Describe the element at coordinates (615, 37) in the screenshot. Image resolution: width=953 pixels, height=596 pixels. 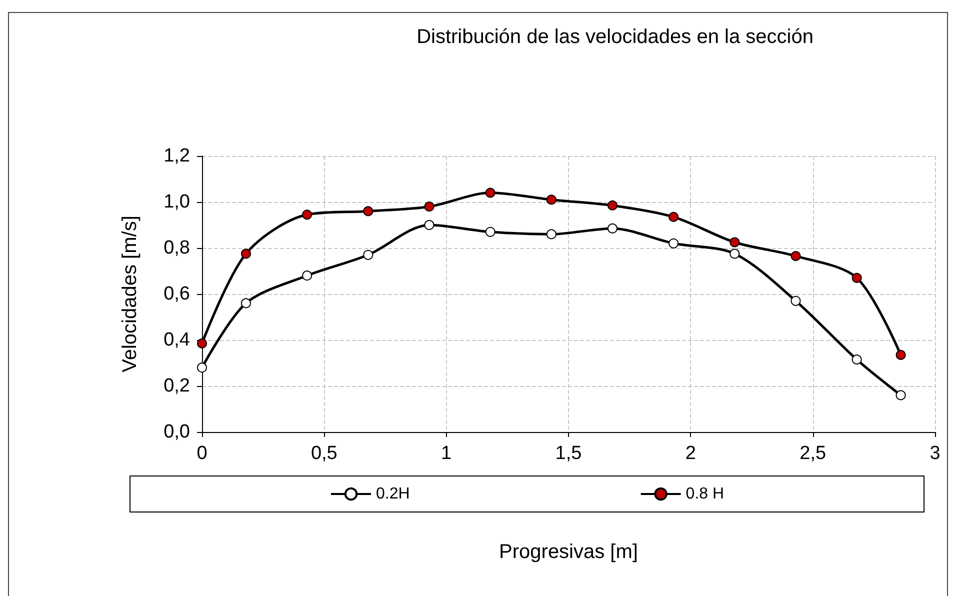
I see `chart-title: Distribución de las velocidades en la sección` at that location.